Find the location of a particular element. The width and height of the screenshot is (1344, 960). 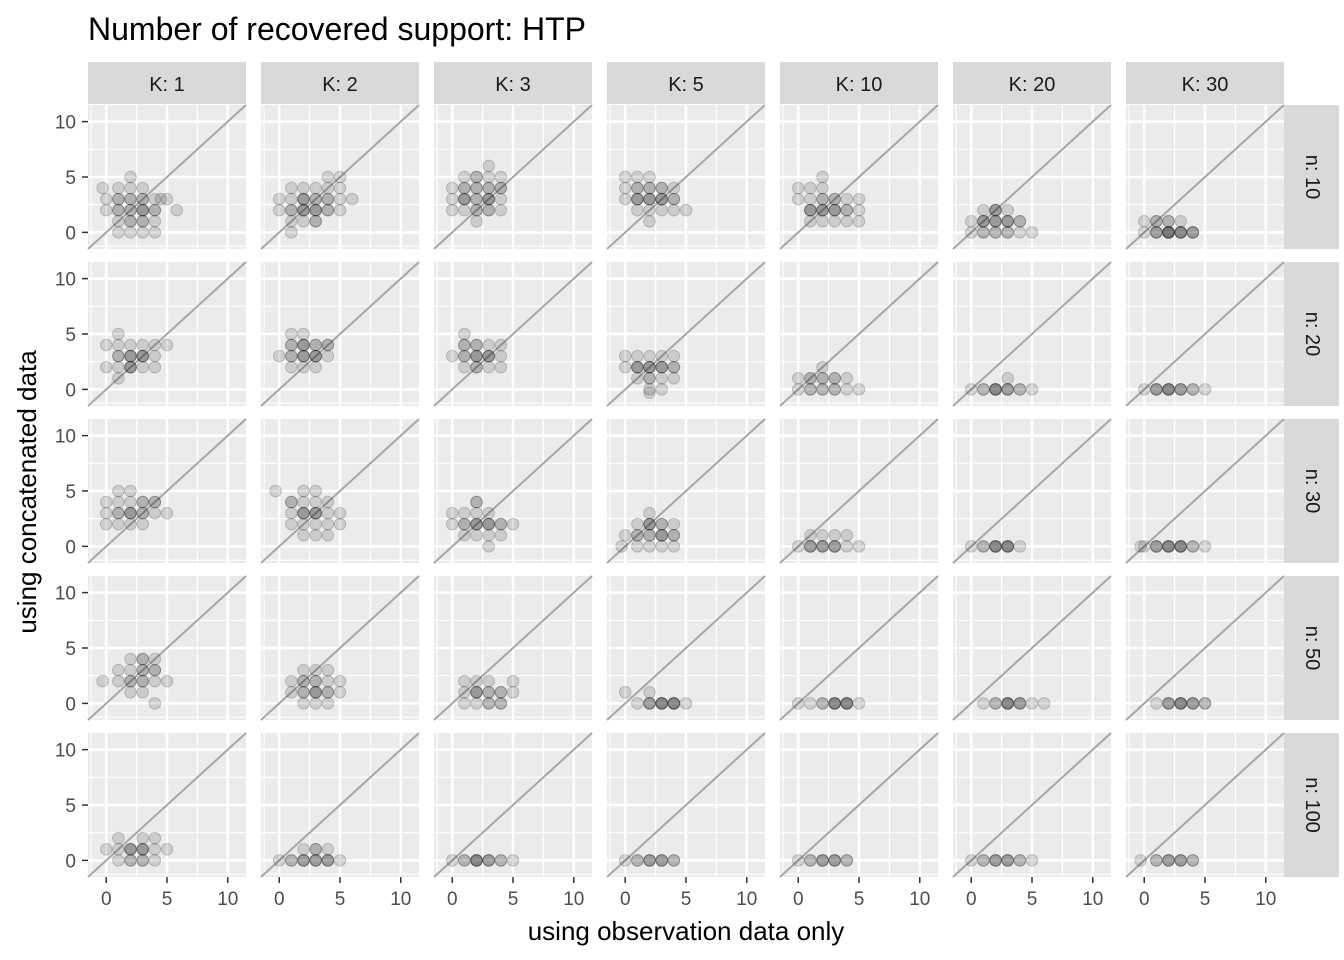

strip-label-row: n: 30 is located at coordinates (1312, 491).